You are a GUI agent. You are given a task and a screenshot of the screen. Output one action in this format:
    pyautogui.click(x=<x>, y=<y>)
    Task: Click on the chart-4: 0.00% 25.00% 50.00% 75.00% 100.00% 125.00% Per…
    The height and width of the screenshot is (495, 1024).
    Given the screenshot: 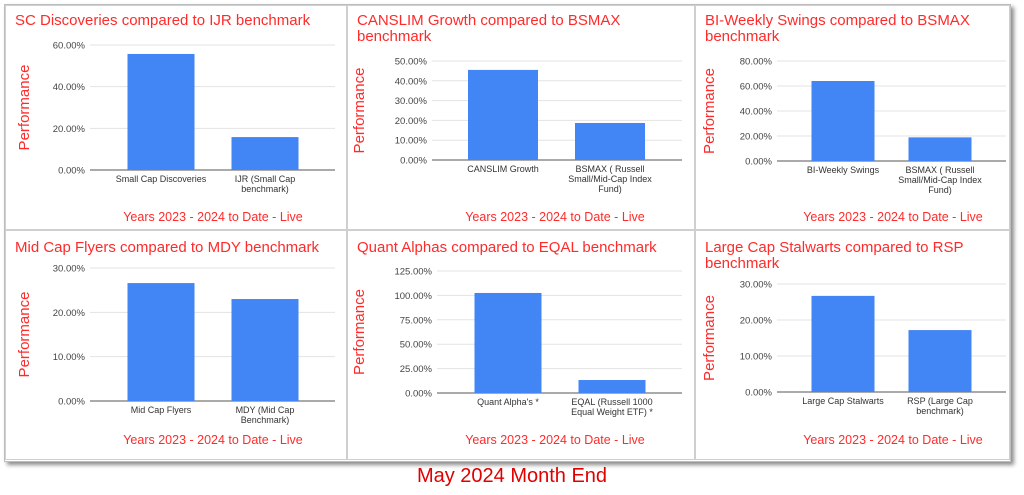 What is the action you would take?
    pyautogui.click(x=516, y=342)
    